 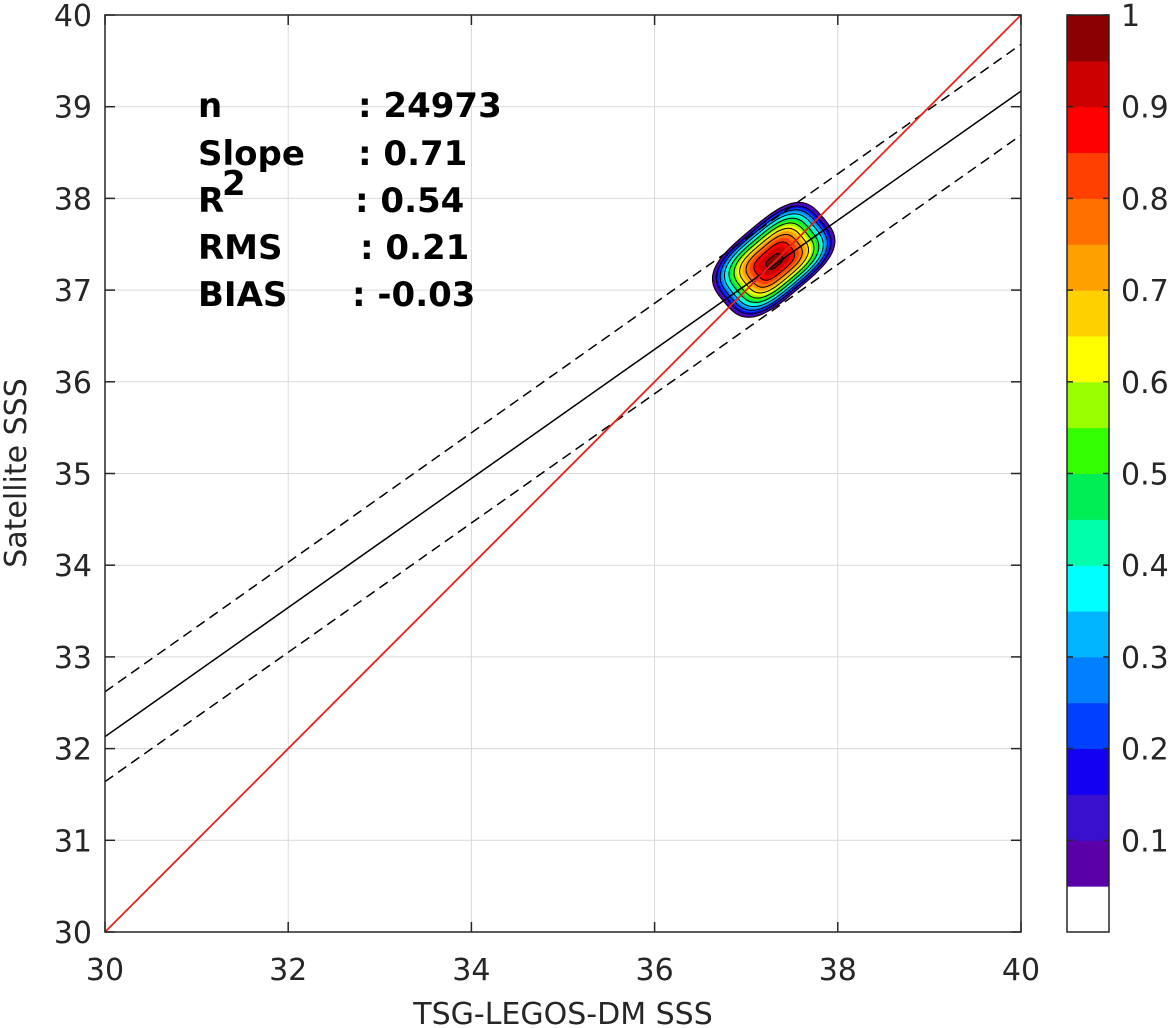 What do you see at coordinates (251, 154) in the screenshot?
I see `stat-label: Slope` at bounding box center [251, 154].